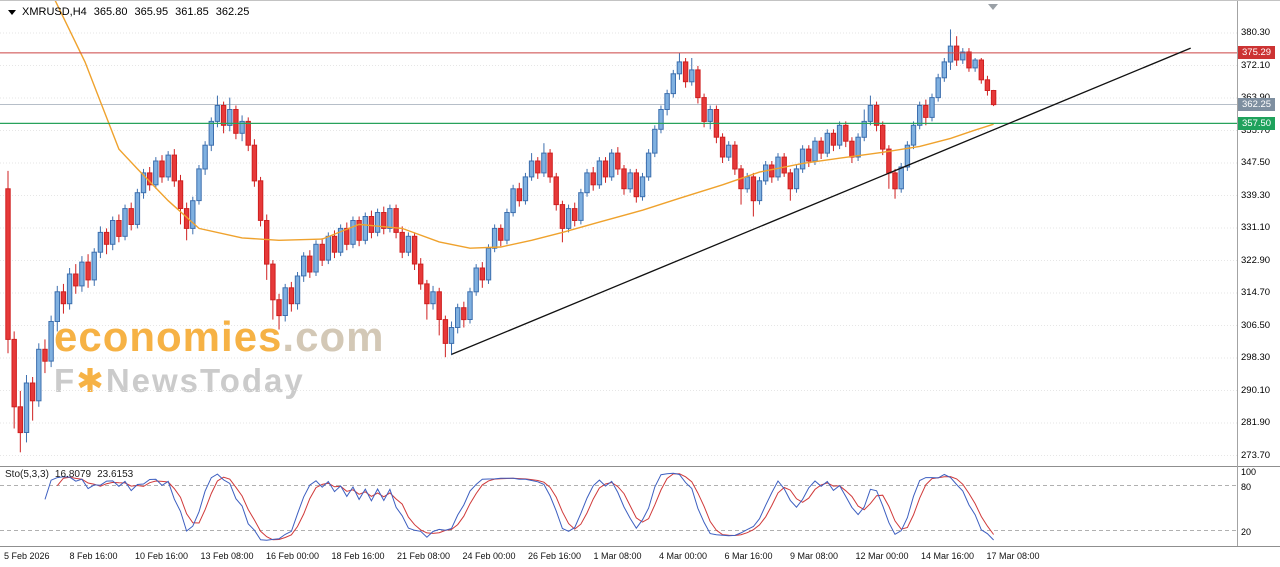 The width and height of the screenshot is (1280, 567). I want to click on price-tick-label: 314.70, so click(1256, 292).